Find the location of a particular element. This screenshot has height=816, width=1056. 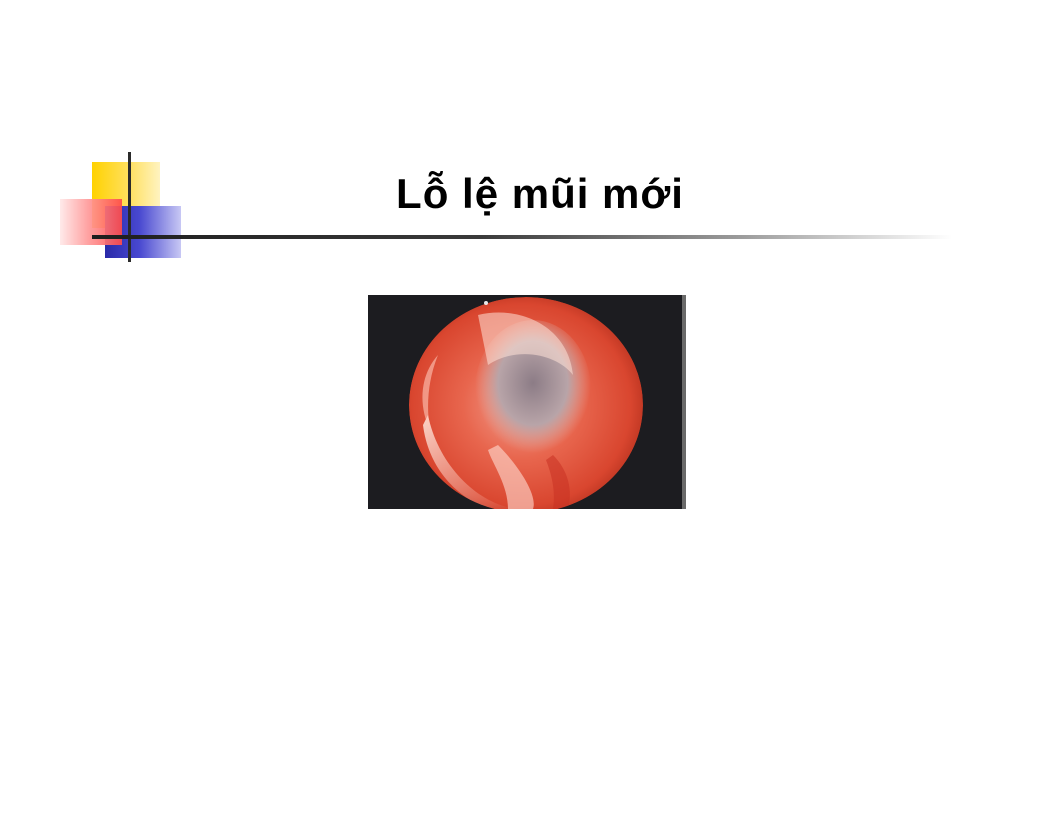

slide-title: Lỗ lệ mũi mới is located at coordinates (540, 193).